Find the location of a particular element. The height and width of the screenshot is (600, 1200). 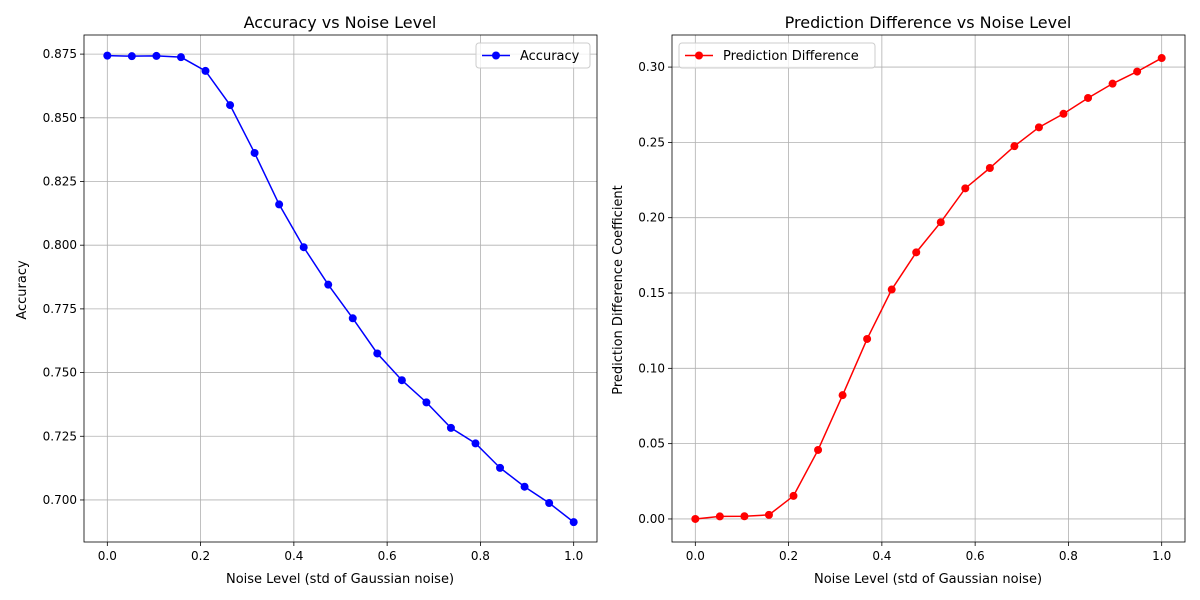

y-tick-label: 0.750 is located at coordinates (60, 373).